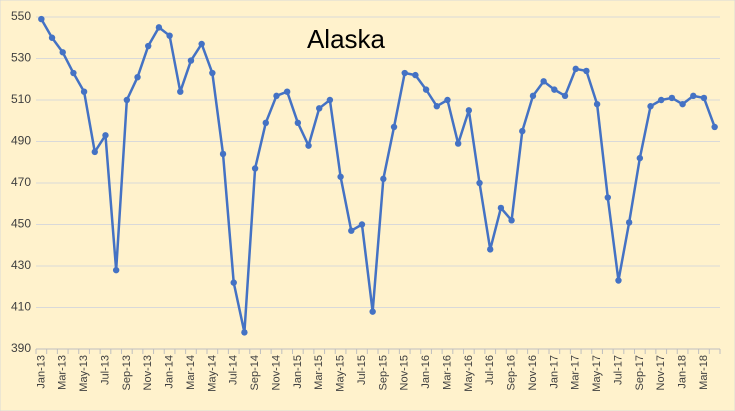 This screenshot has height=411, width=735. Describe the element at coordinates (127, 372) in the screenshot. I see `x-tick-label: Sep-13` at that location.